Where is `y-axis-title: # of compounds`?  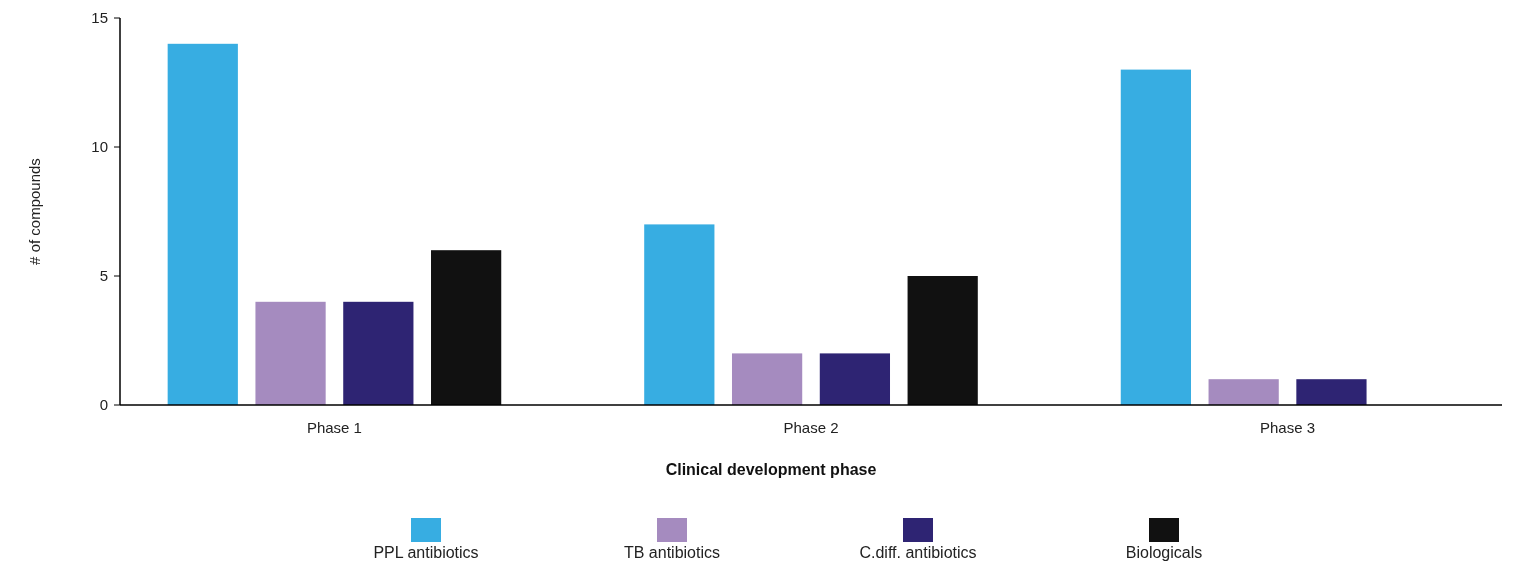 y-axis-title: # of compounds is located at coordinates (34, 211).